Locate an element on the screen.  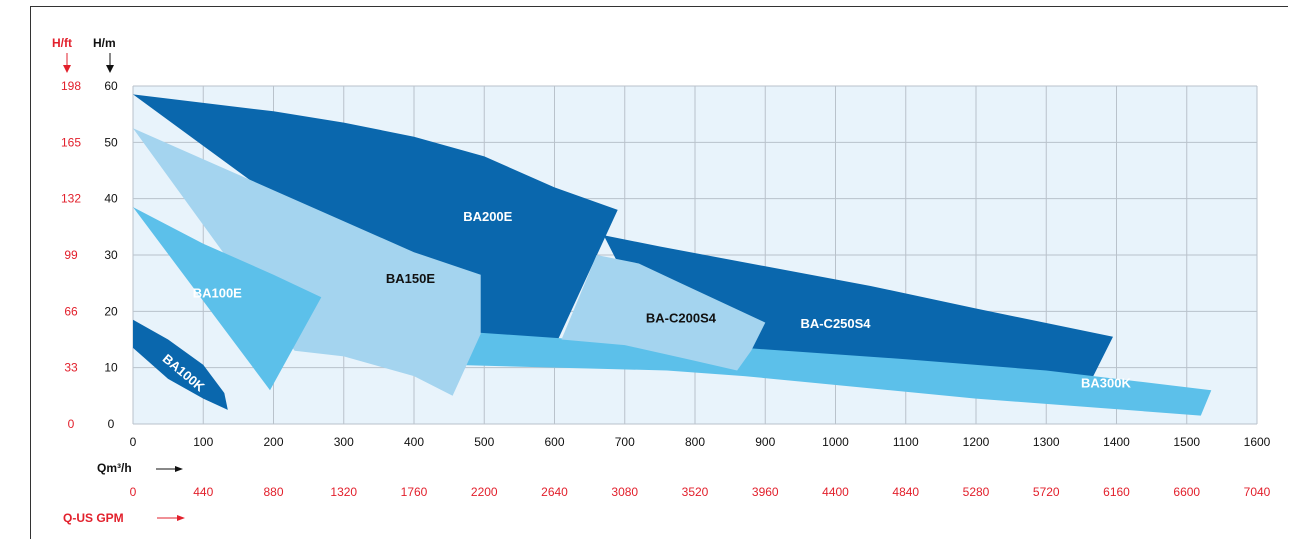
x-tick-m3h: 700 is located at coordinates (625, 442).